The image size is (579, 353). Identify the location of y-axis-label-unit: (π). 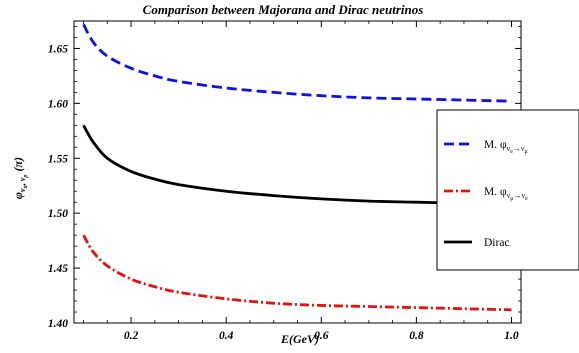
(18, 166).